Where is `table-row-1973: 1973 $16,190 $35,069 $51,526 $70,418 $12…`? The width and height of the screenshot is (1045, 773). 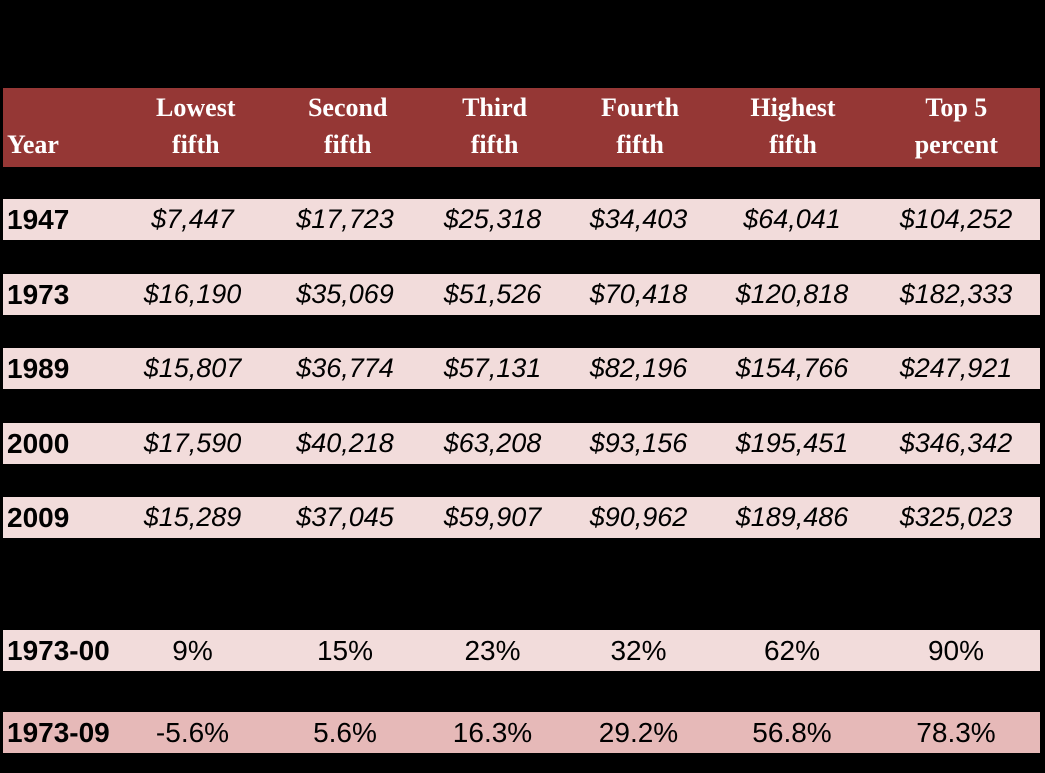 table-row-1973: 1973 $16,190 $35,069 $51,526 $70,418 $12… is located at coordinates (521, 294).